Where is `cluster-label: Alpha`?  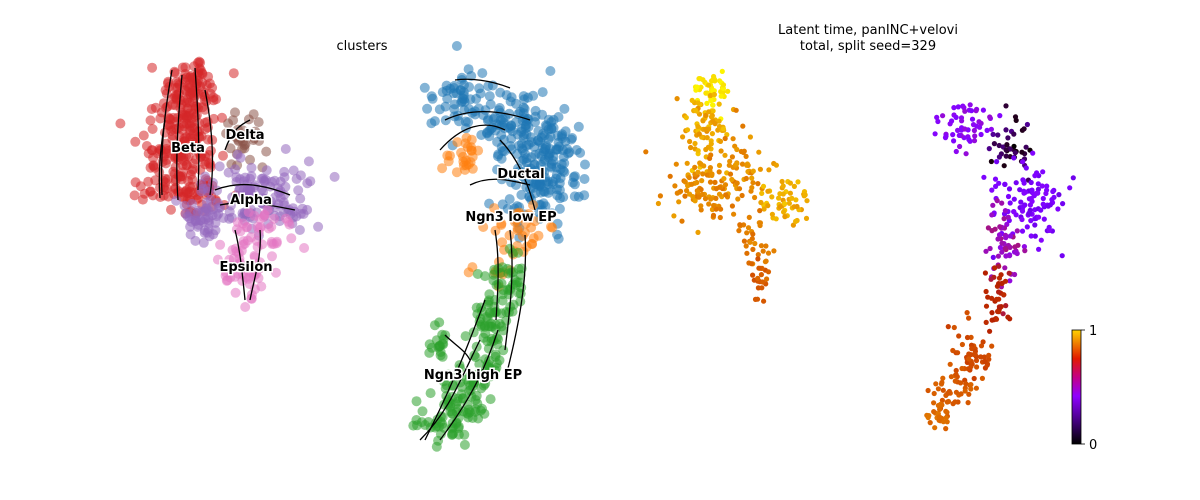 cluster-label: Alpha is located at coordinates (251, 200).